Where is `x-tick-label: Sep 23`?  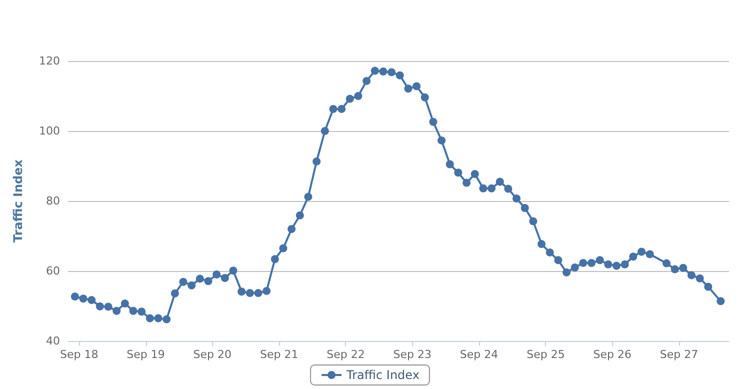 x-tick-label: Sep 23 is located at coordinates (412, 354).